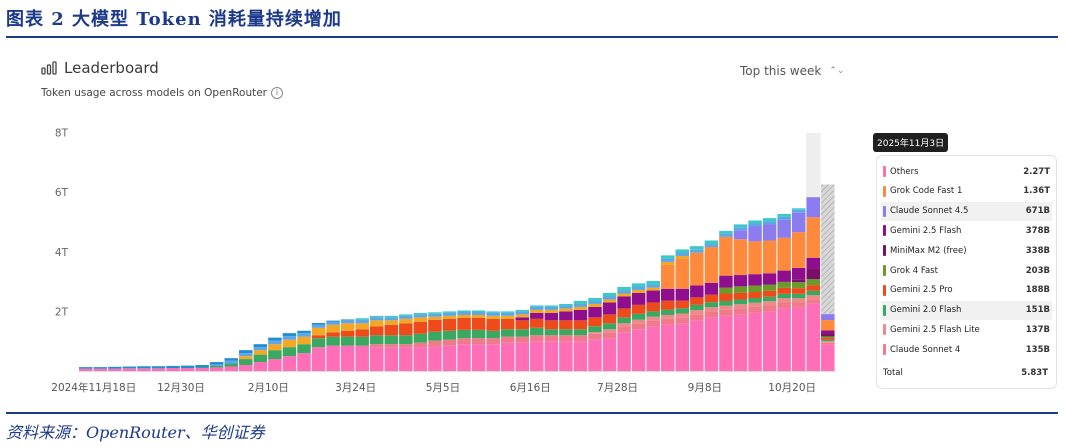  What do you see at coordinates (792, 71) in the screenshot?
I see `period-selector: Top this week ⌃⌄` at bounding box center [792, 71].